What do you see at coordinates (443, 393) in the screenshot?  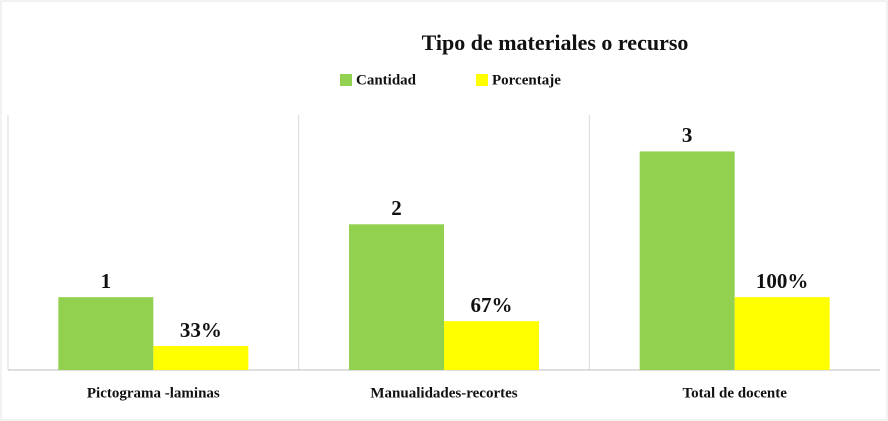 I see `x-tick-label: Manualidades-recortes` at bounding box center [443, 393].